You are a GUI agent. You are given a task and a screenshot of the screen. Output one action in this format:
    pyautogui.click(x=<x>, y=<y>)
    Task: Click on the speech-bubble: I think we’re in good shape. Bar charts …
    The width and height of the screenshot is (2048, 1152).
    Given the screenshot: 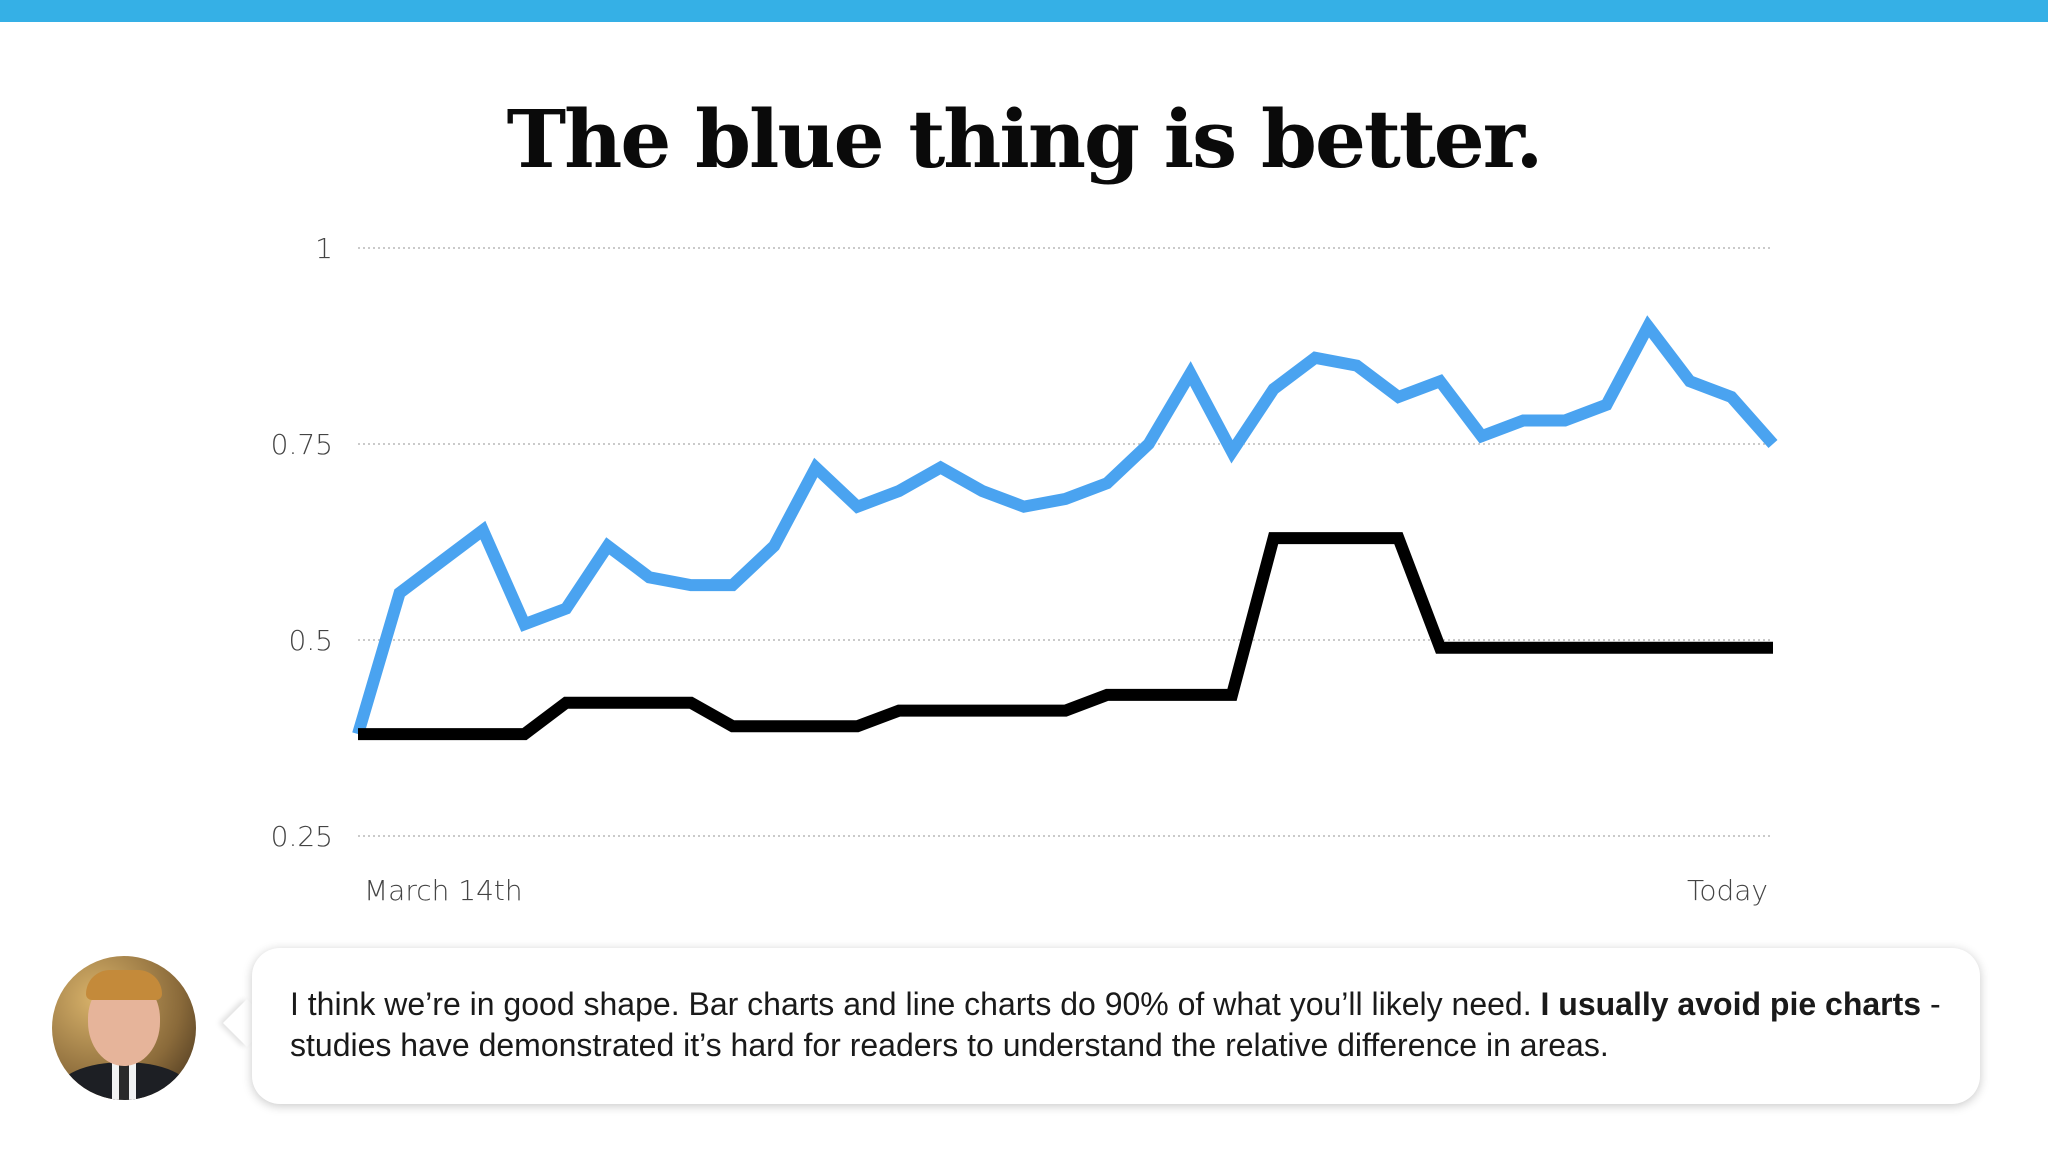 What is the action you would take?
    pyautogui.click(x=1116, y=1026)
    